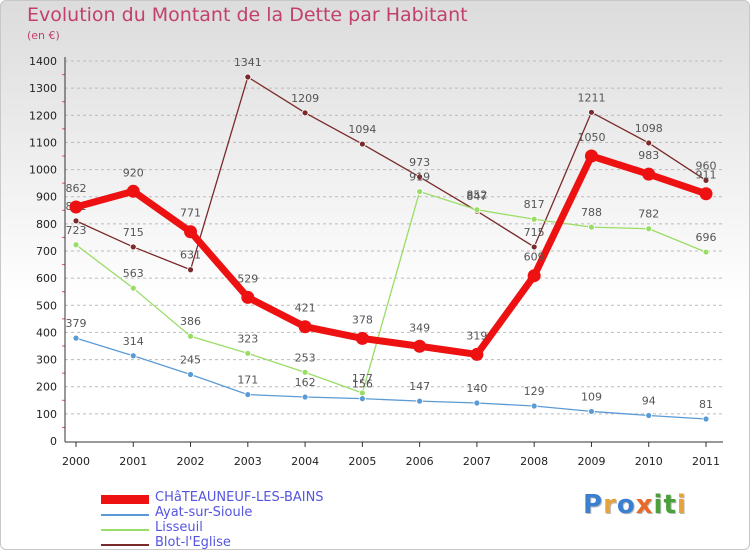 The image size is (750, 550). Describe the element at coordinates (591, 212) in the screenshot. I see `data-label-lisseuil: 788` at that location.